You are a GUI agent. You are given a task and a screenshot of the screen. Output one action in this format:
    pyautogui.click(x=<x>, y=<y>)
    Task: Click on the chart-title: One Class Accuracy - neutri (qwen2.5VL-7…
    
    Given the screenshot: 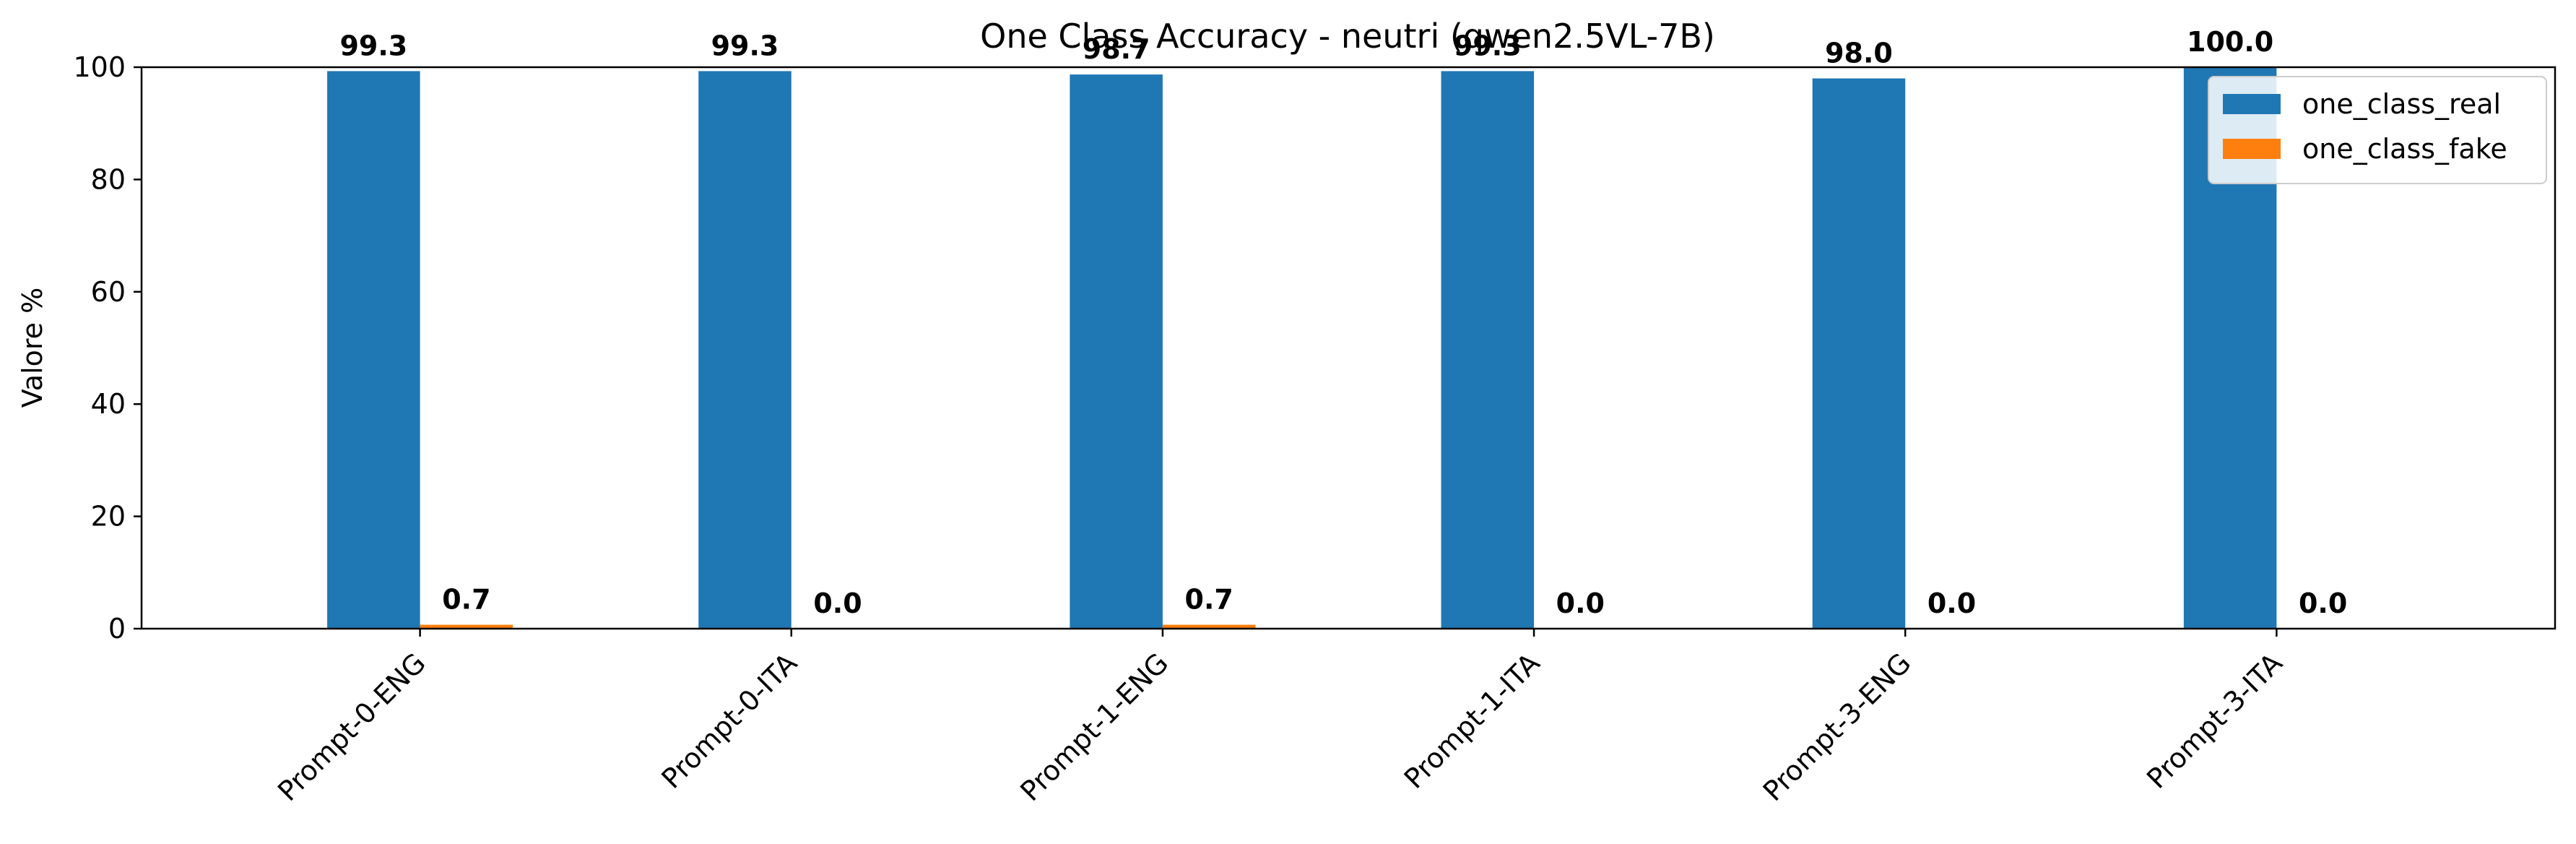 What is the action you would take?
    pyautogui.click(x=1347, y=36)
    